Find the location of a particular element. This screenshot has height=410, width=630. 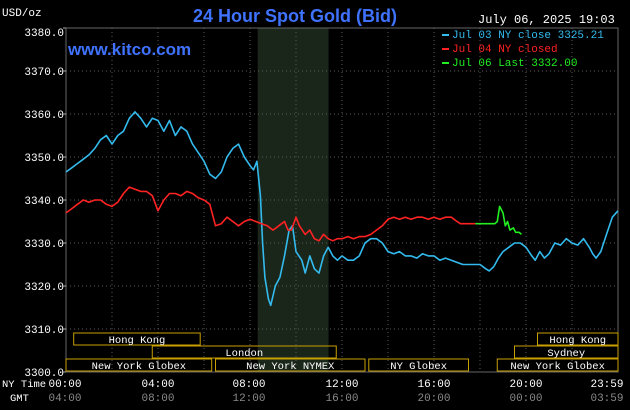

gmt-tick: 04:00 is located at coordinates (64, 399).